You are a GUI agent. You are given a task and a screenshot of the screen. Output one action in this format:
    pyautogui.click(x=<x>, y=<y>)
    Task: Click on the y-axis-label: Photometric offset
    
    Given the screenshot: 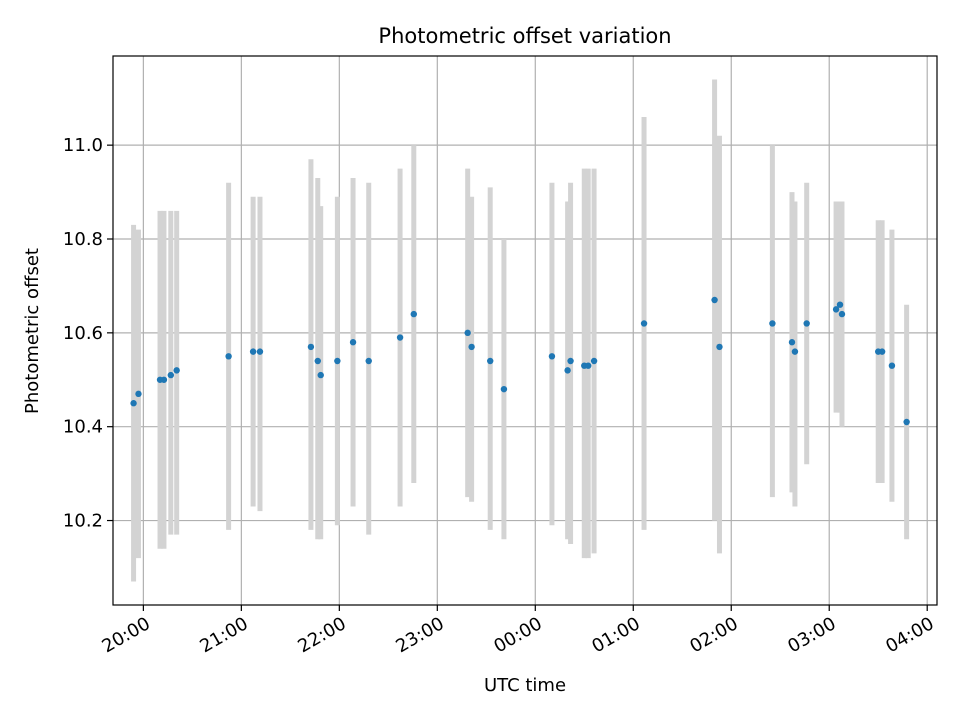 What is the action you would take?
    pyautogui.click(x=32, y=331)
    